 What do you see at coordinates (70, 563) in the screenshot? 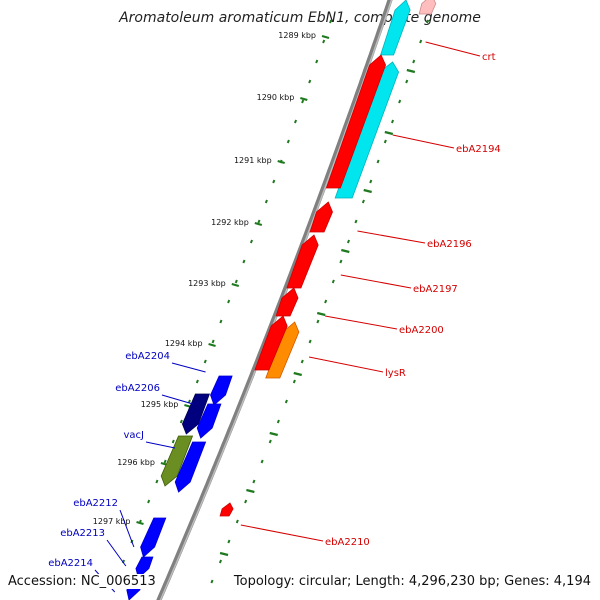
I see `gene-label: ebA2214` at bounding box center [70, 563].